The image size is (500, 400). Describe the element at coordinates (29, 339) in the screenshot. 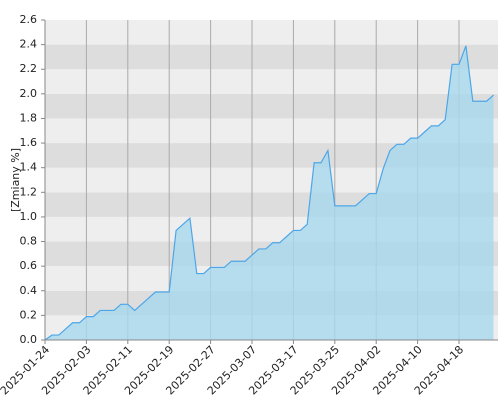

I see `y-tick-label: 0.0` at that location.